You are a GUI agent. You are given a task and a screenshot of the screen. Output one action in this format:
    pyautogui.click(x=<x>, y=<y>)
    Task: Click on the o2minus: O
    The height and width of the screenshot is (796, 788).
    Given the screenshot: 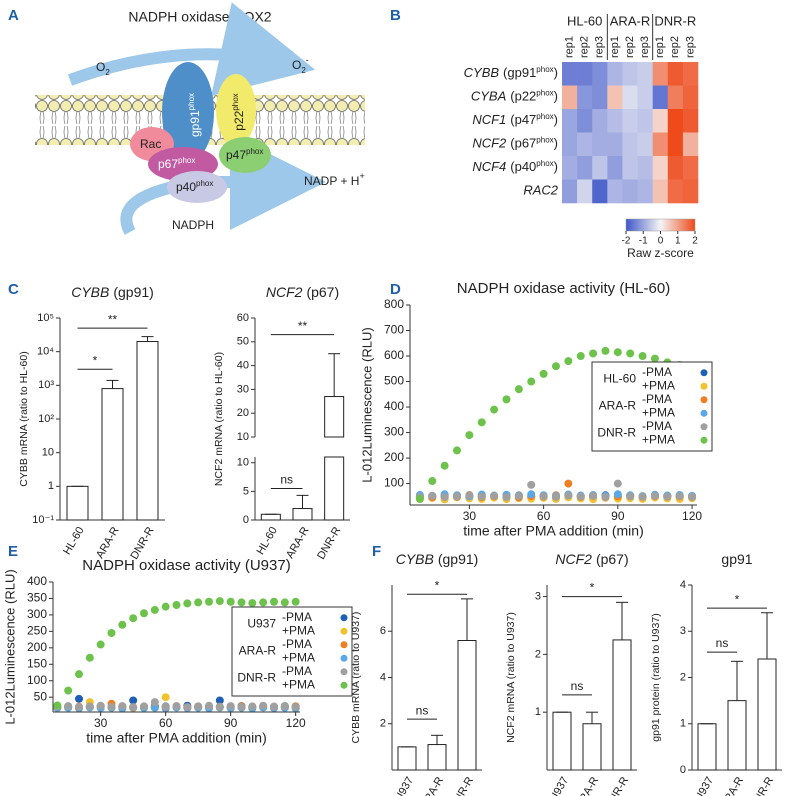 What is the action you would take?
    pyautogui.click(x=296, y=65)
    